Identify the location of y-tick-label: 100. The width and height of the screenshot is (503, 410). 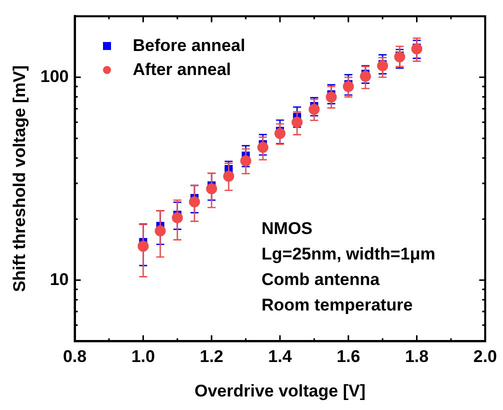
(54, 76).